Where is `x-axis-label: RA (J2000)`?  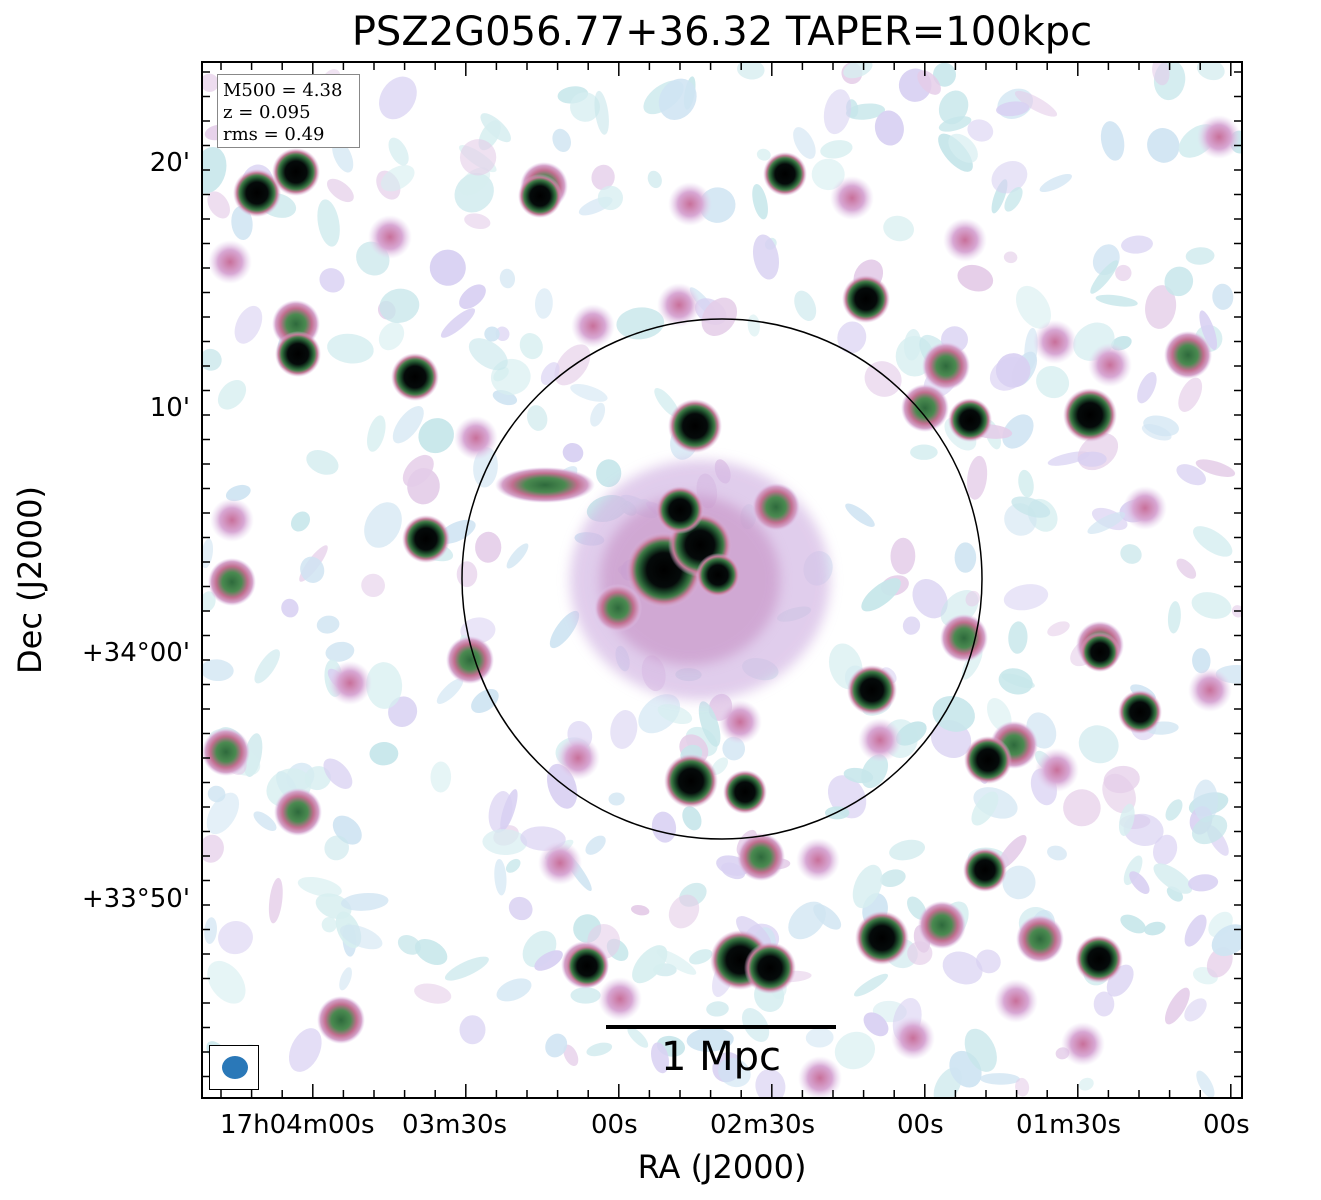
x-axis-label: RA (J2000) is located at coordinates (722, 1167).